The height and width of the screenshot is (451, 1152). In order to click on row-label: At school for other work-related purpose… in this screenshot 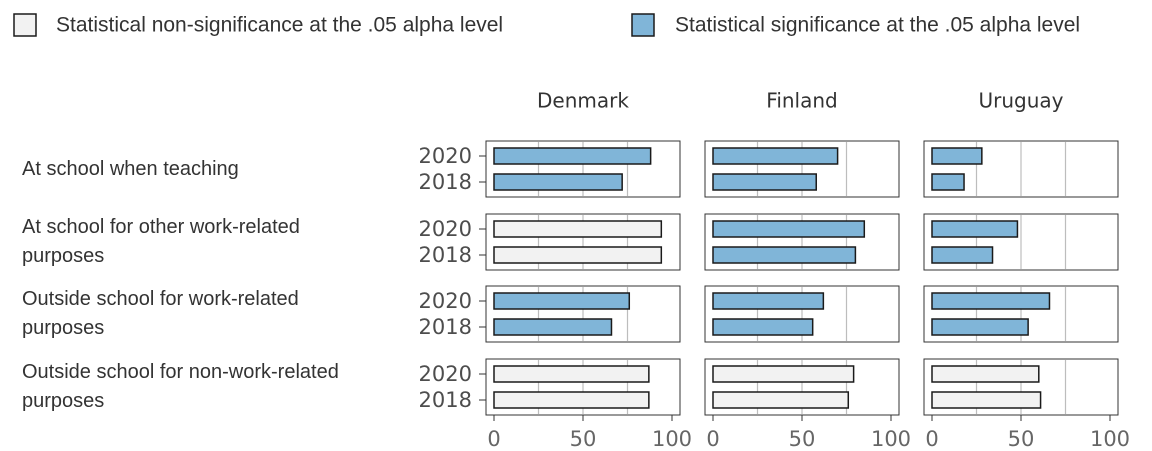, I will do `click(161, 241)`.